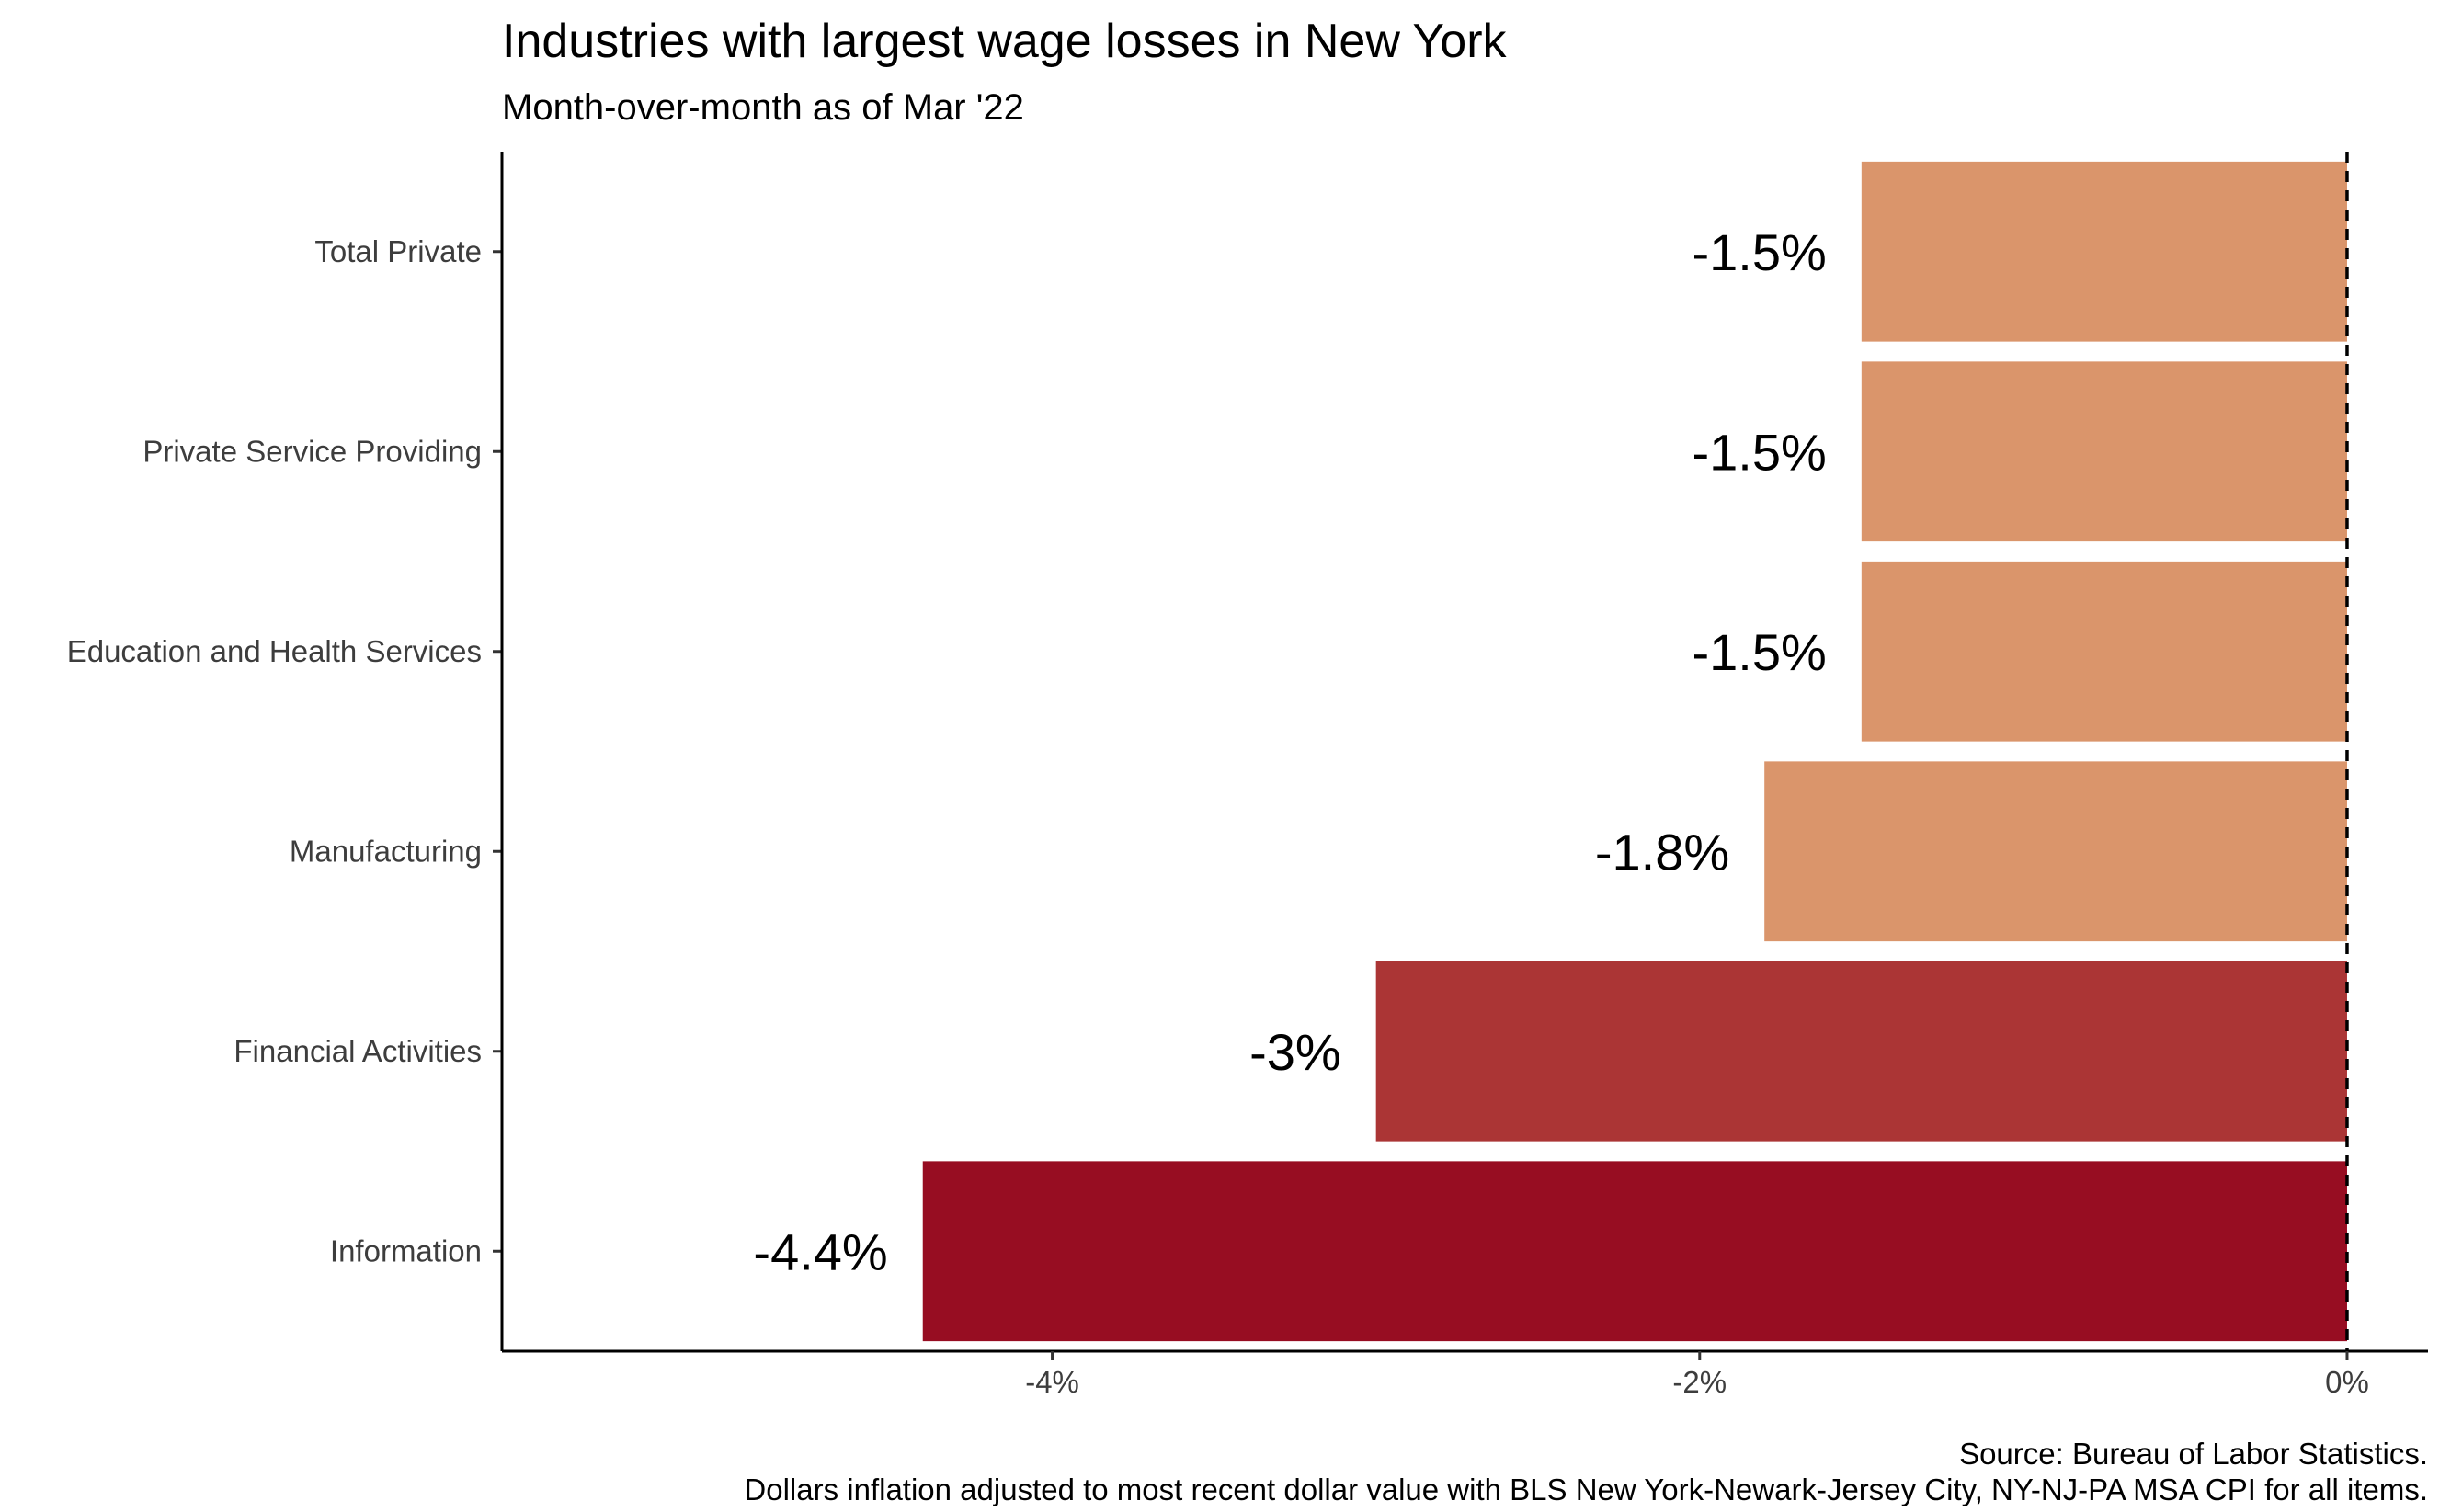  What do you see at coordinates (2347, 1382) in the screenshot?
I see `x-tick-label: 0%` at bounding box center [2347, 1382].